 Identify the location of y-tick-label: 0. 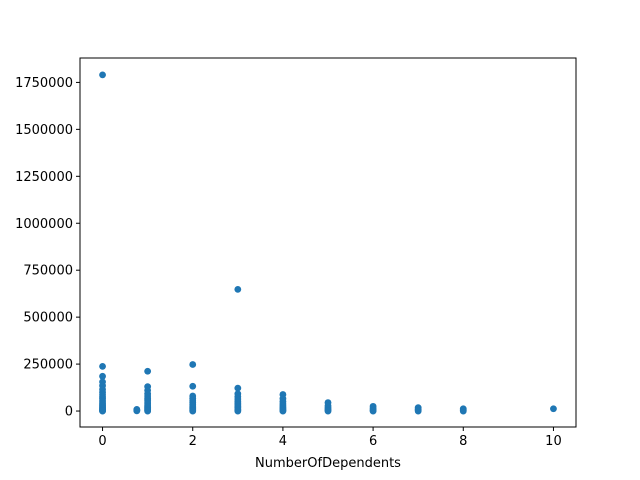
(69, 412).